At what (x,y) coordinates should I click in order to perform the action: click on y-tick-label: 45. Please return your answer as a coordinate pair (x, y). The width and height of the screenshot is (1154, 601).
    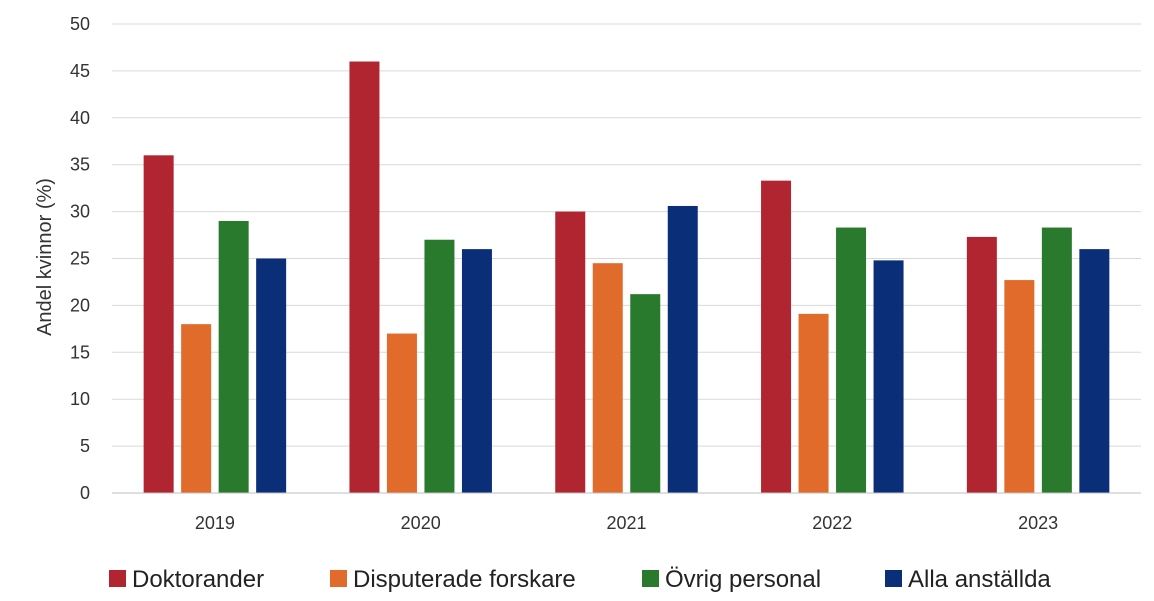
    Looking at the image, I should click on (80, 71).